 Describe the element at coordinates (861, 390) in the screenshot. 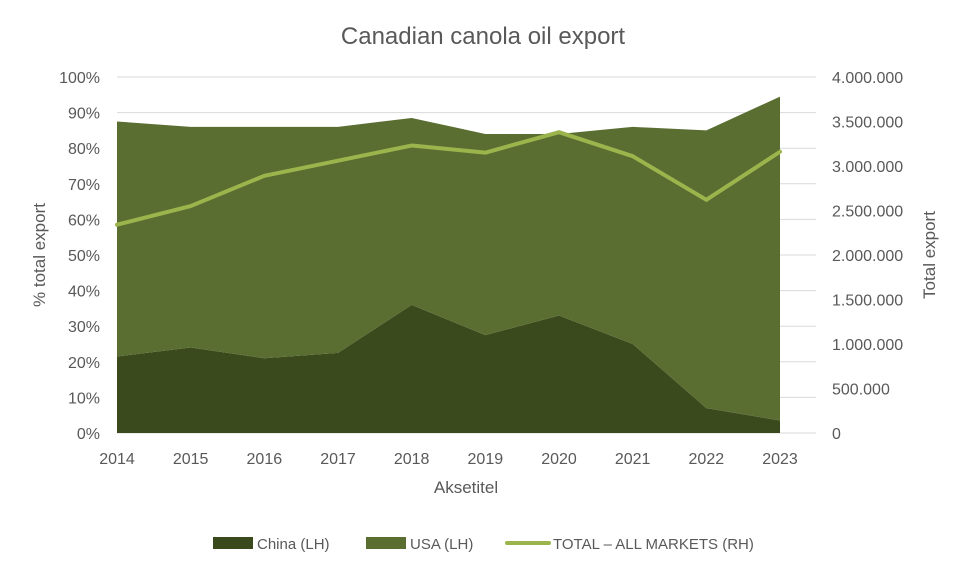

I see `y2-tick-label: 500.000` at that location.